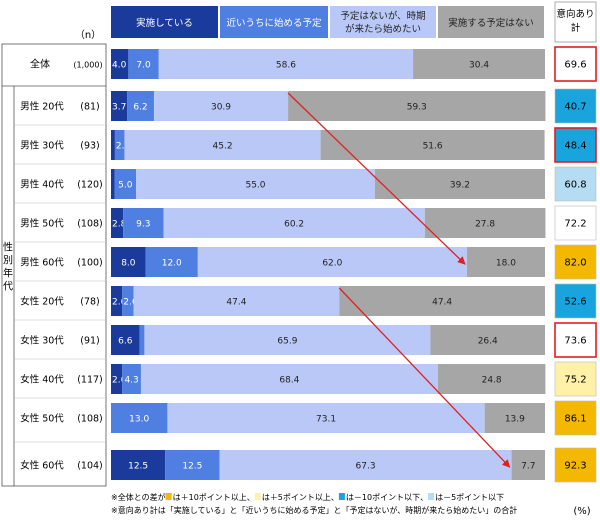  What do you see at coordinates (575, 466) in the screenshot?
I see `intent-value: 92.3` at bounding box center [575, 466].